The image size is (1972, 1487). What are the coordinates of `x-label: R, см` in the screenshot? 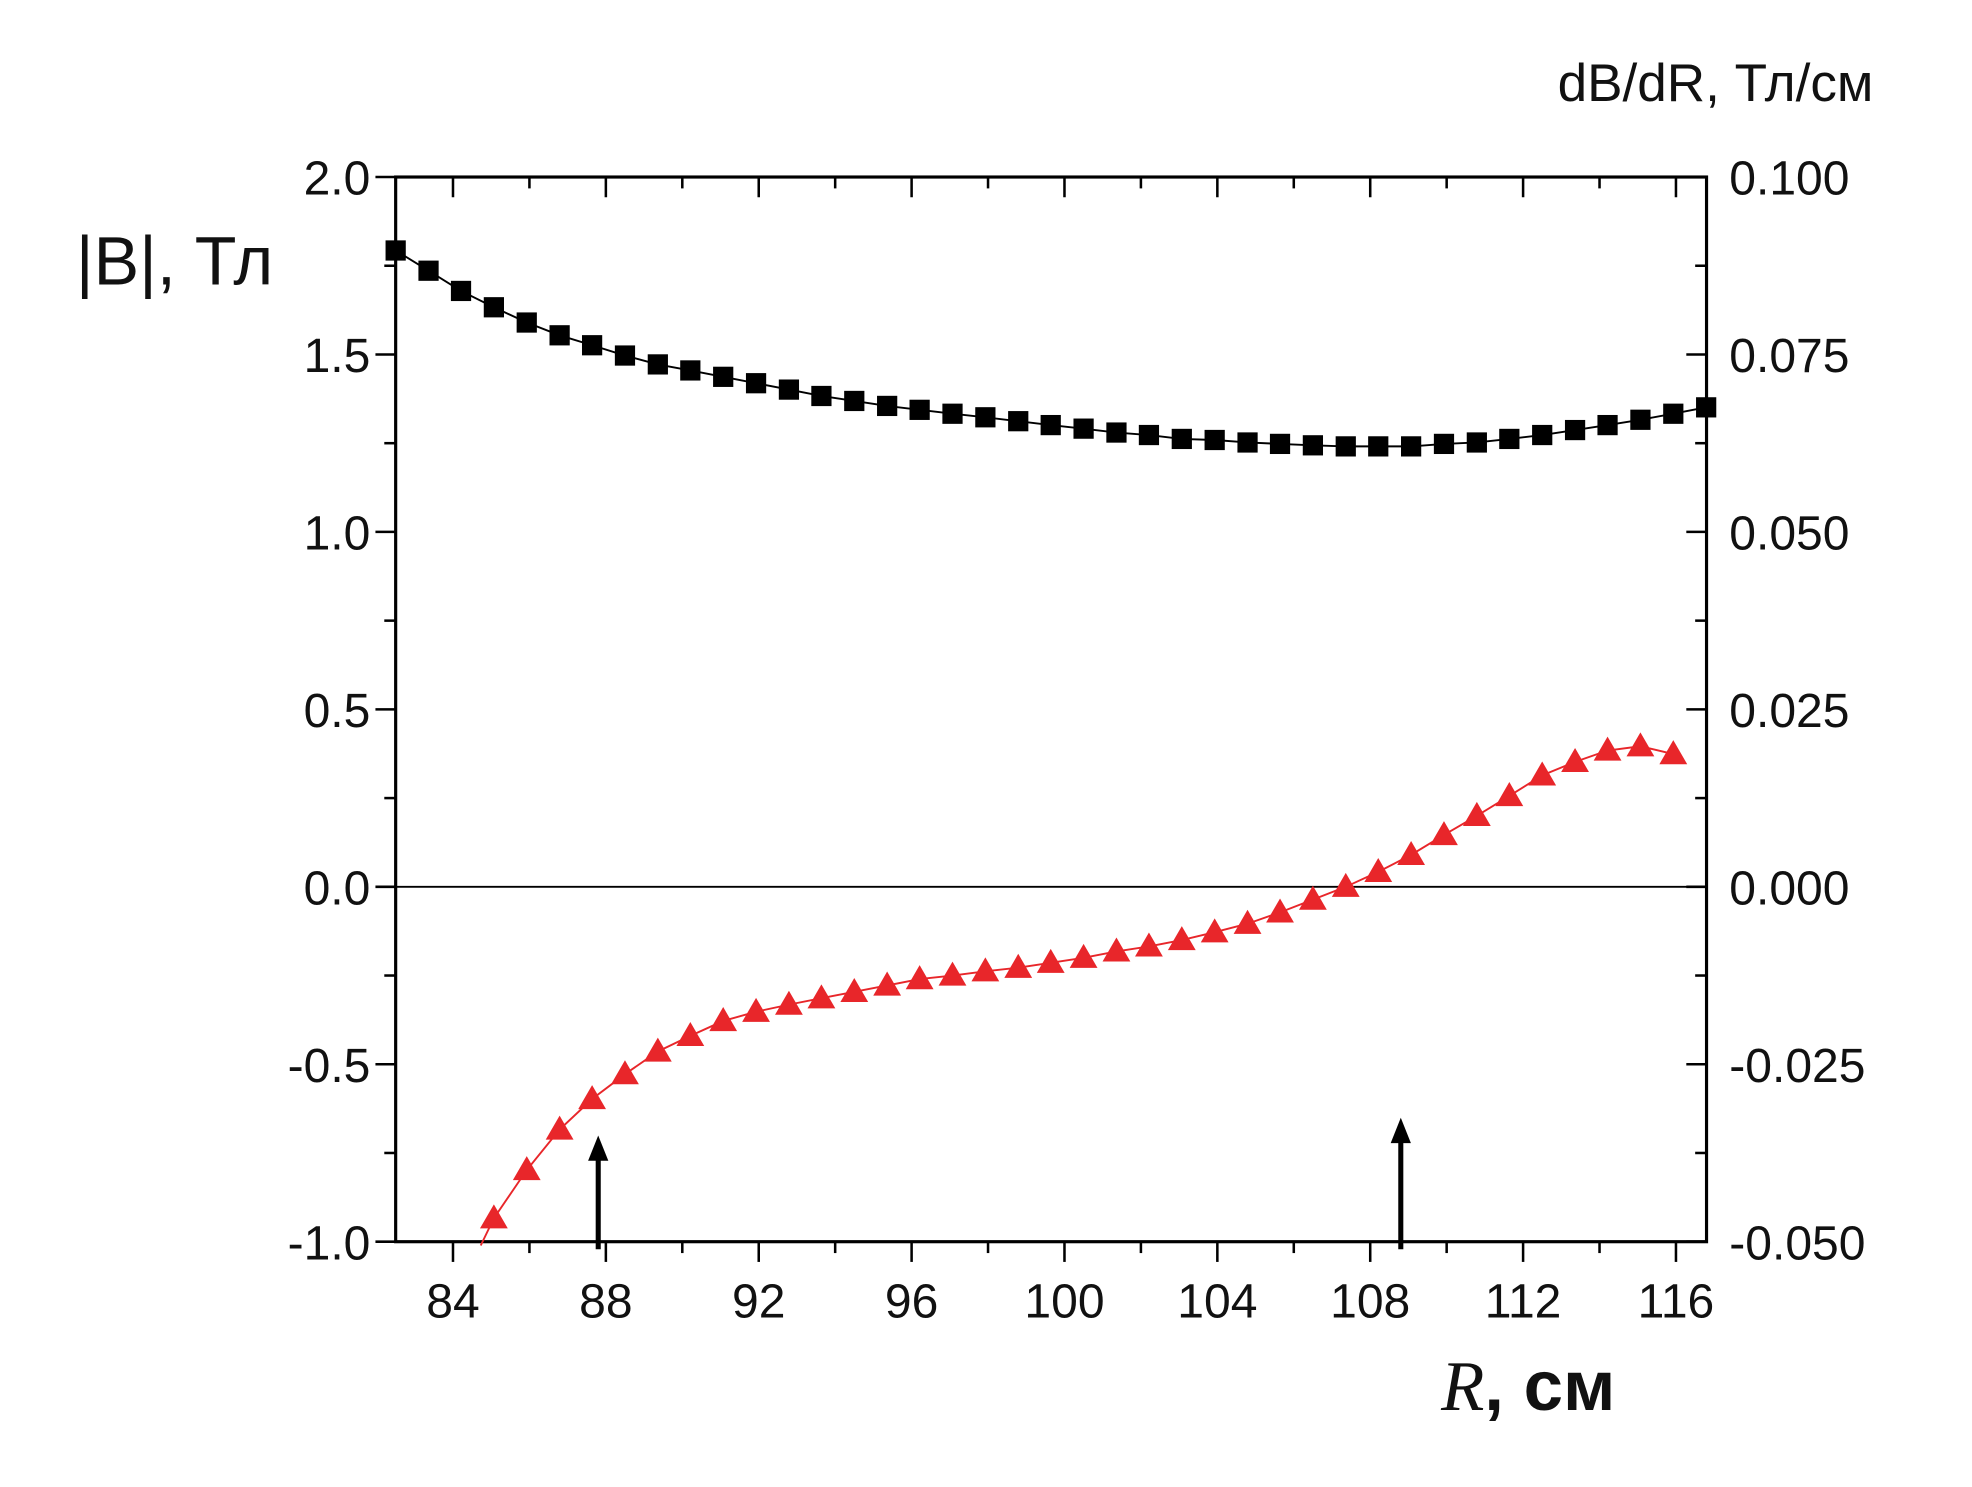 It's located at (1527, 1386).